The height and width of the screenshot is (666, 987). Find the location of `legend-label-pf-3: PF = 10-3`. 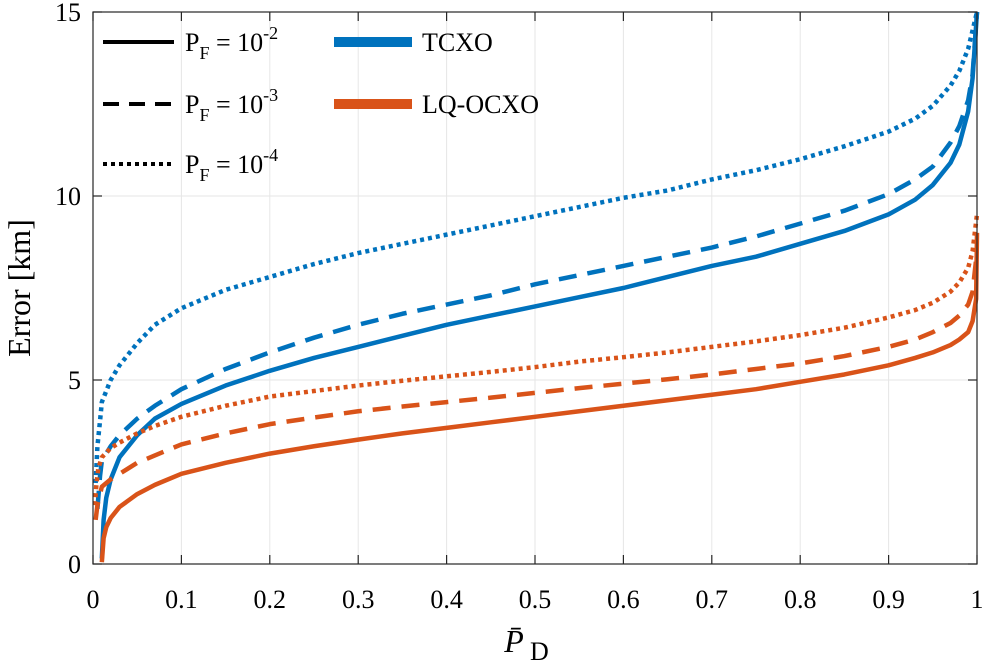

legend-label-pf-3: PF = 10-3 is located at coordinates (231, 105).